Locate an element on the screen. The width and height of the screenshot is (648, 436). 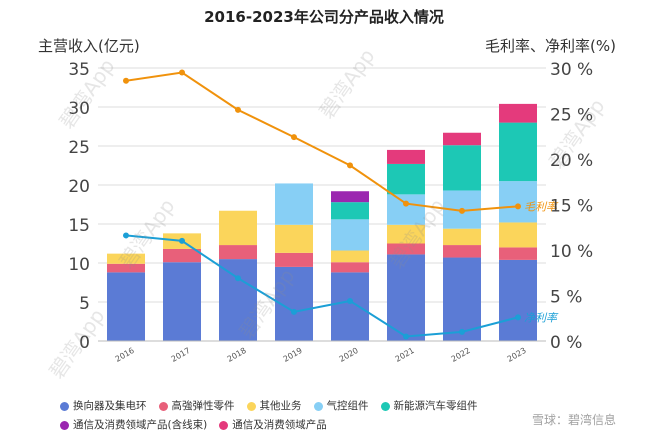
line-end-label: 毛利率 is located at coordinates (541, 206).